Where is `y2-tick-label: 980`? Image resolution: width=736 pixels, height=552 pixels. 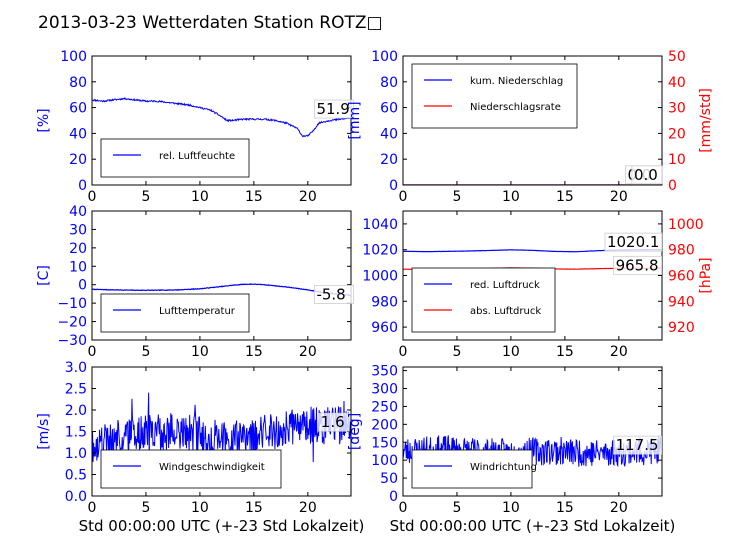 y2-tick-label: 980 is located at coordinates (681, 251).